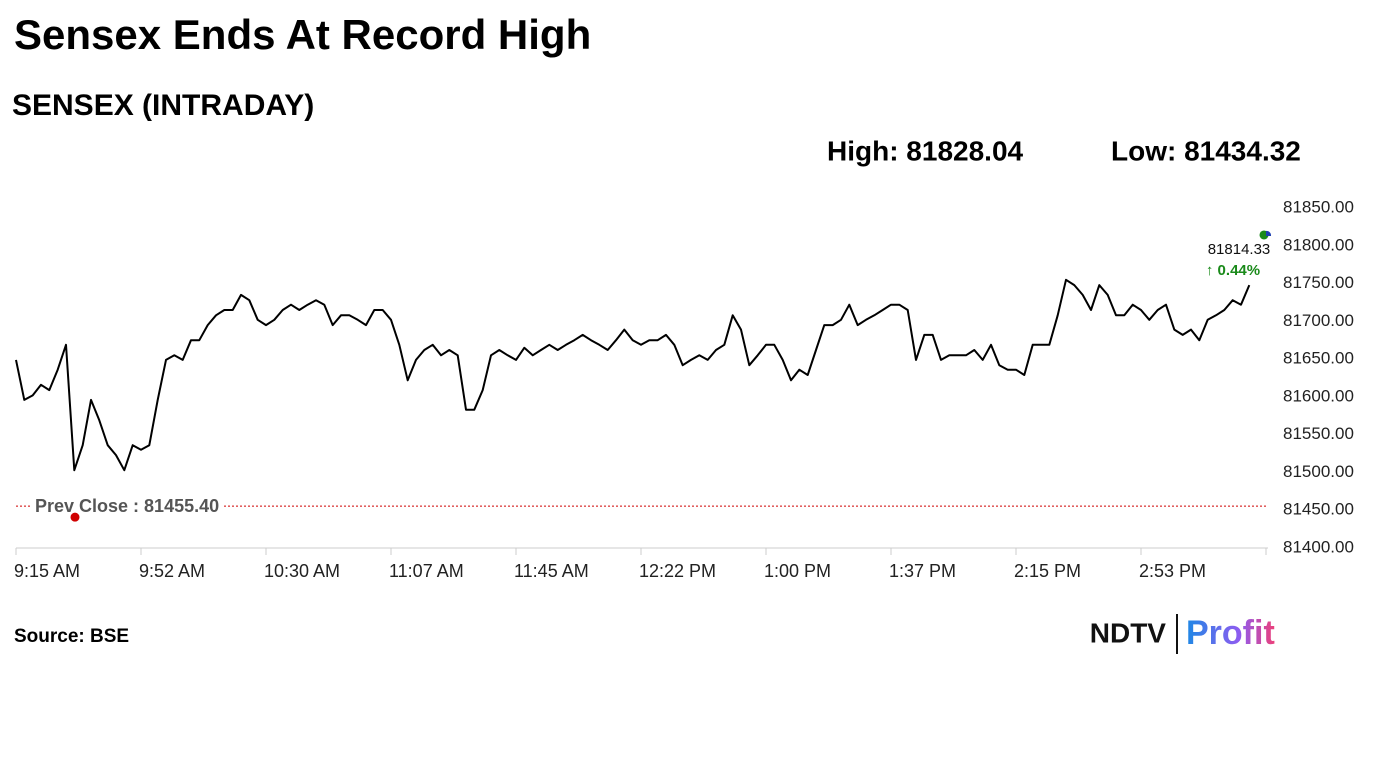 The width and height of the screenshot is (1382, 777). What do you see at coordinates (922, 571) in the screenshot?
I see `x-tick-label: 1:37 PM` at bounding box center [922, 571].